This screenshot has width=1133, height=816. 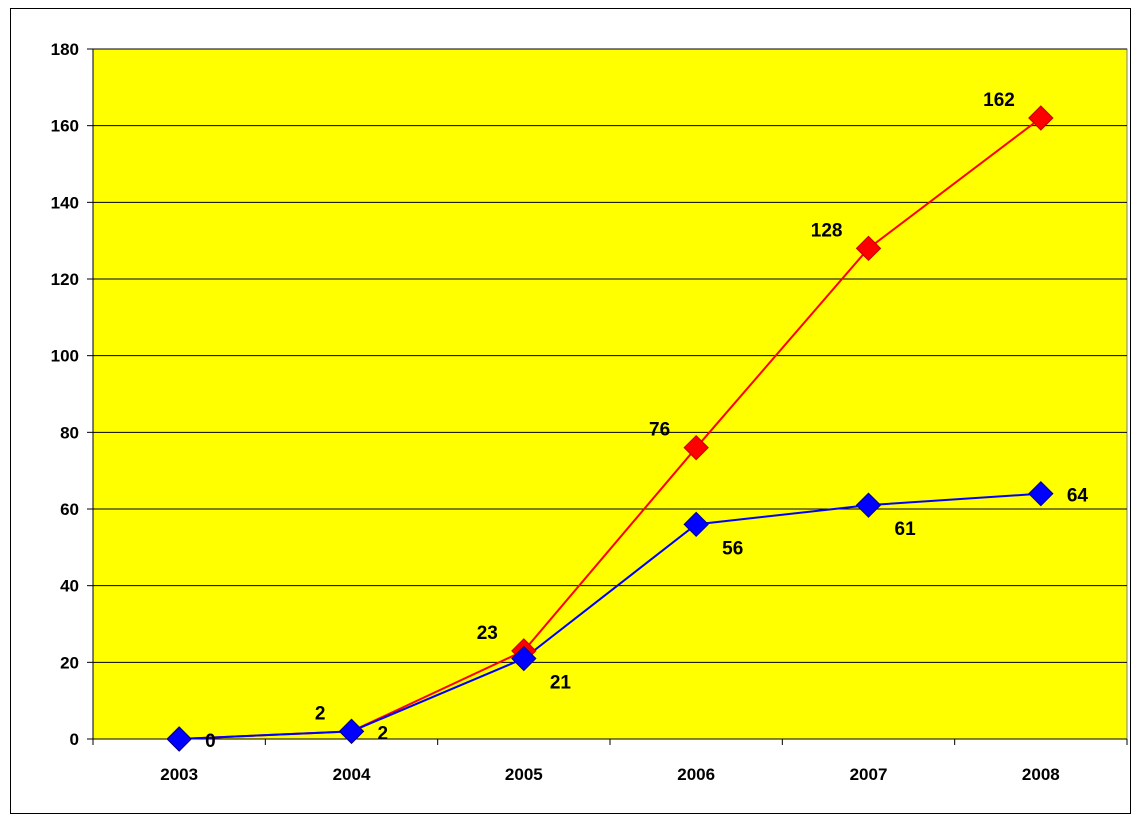 I want to click on x-tick-label: 2004, so click(x=352, y=774).